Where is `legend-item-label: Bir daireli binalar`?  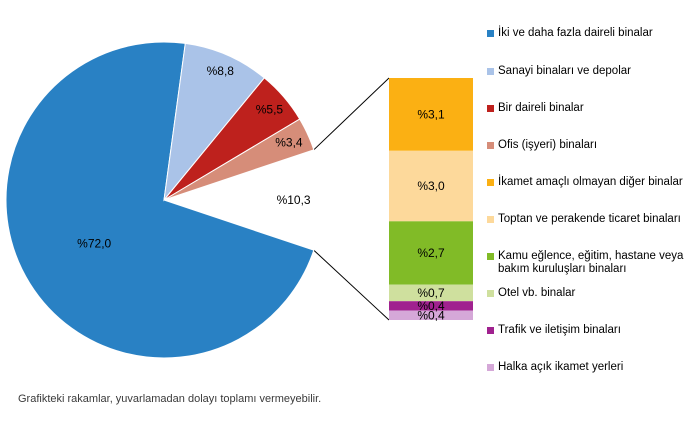
legend-item-label: Bir daireli binalar is located at coordinates (541, 108).